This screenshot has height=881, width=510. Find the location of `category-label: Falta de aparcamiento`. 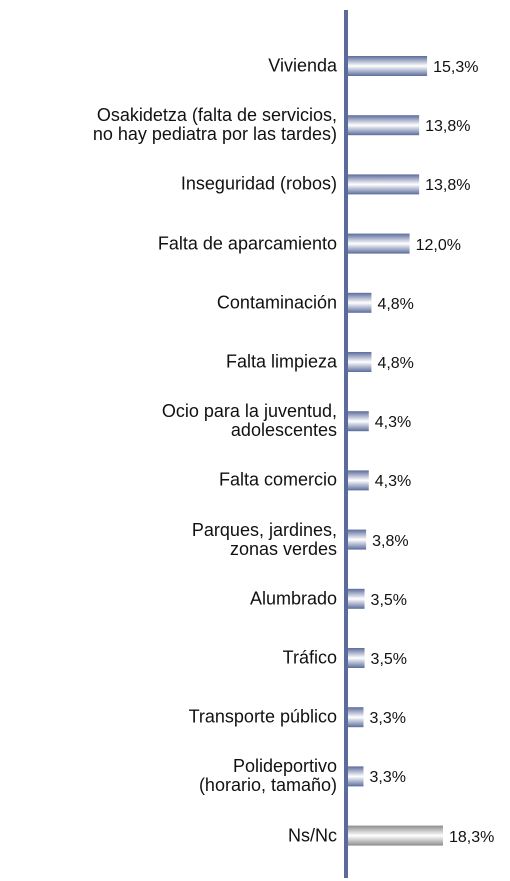

category-label: Falta de aparcamiento is located at coordinates (247, 243).